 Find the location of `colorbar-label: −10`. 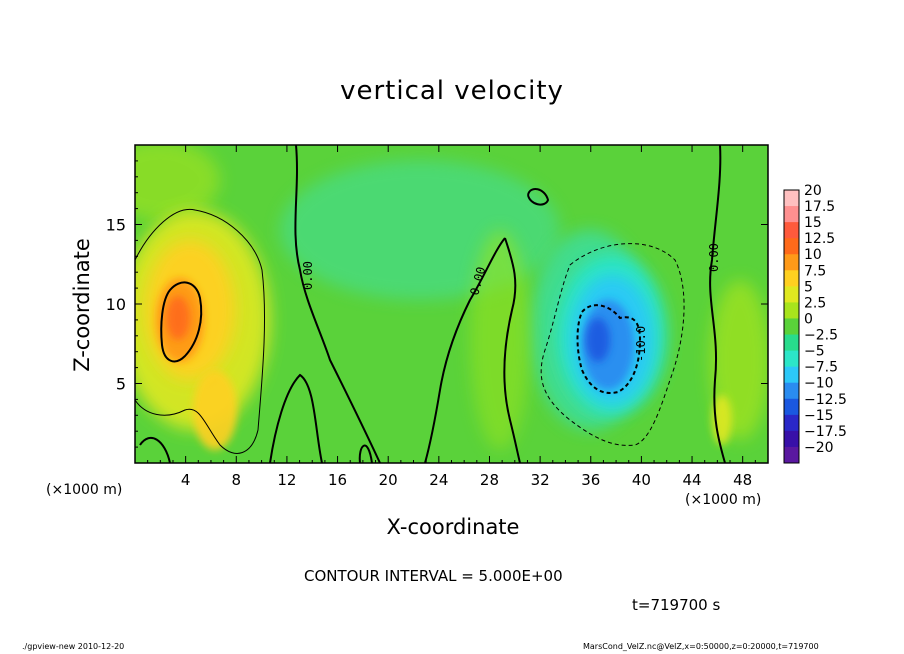

colorbar-label: −10 is located at coordinates (819, 384).